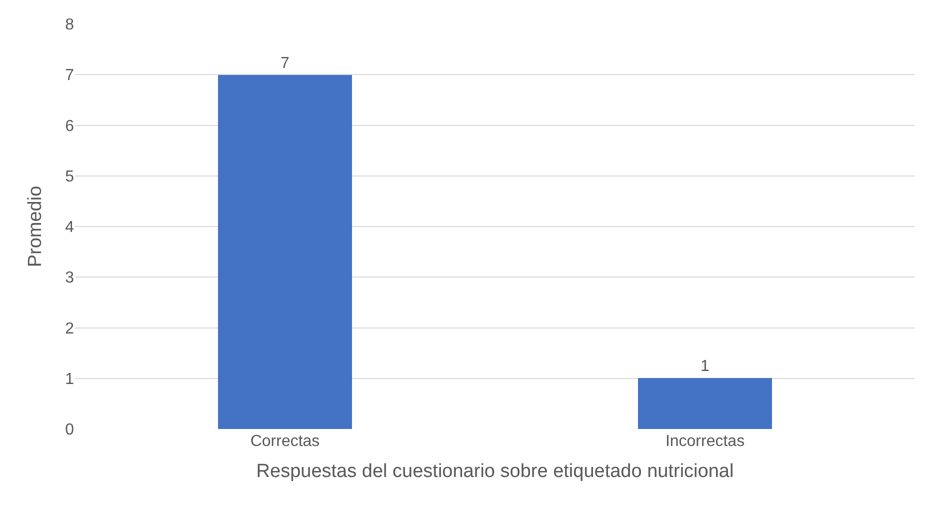 This screenshot has width=930, height=510. Describe the element at coordinates (69, 329) in the screenshot. I see `y-tick-label: 2` at that location.